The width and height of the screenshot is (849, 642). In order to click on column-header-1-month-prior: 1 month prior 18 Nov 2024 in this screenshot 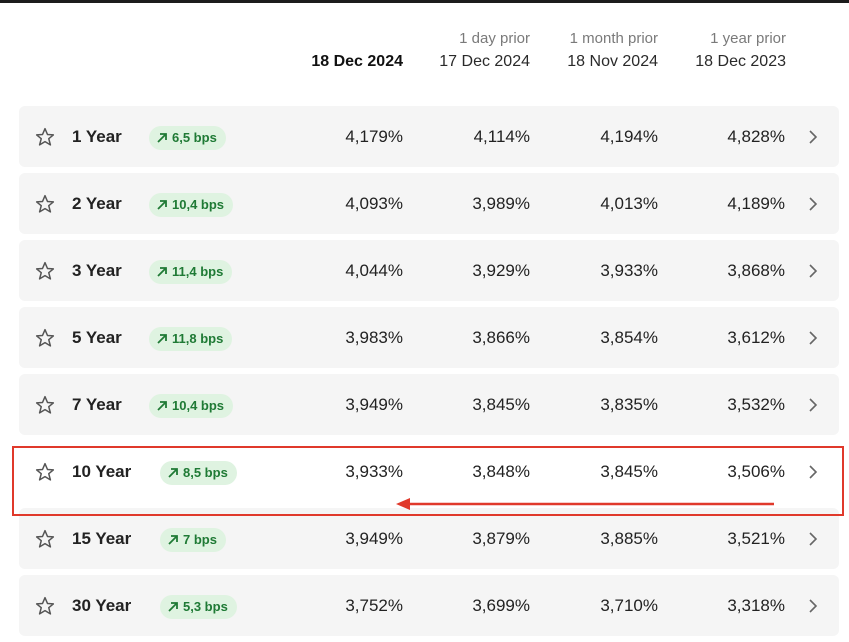, I will do `click(583, 51)`.